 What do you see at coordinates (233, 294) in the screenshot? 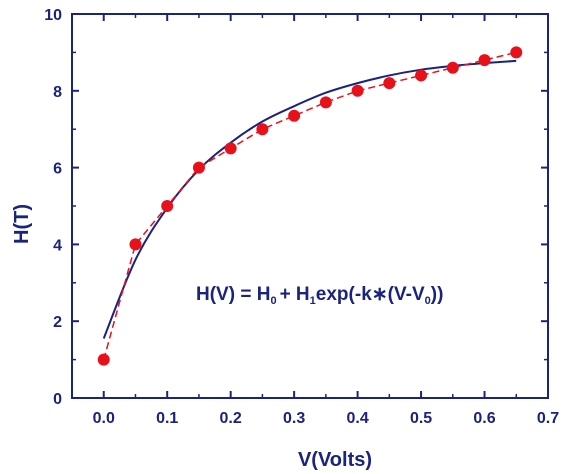
I see `eq-part-1: H(V) = H` at bounding box center [233, 294].